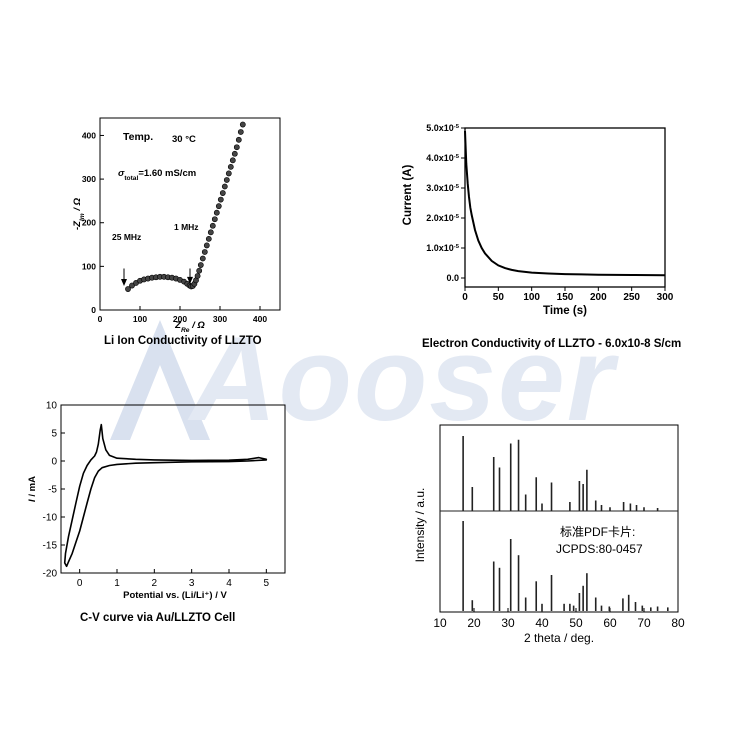 This screenshot has height=750, width=750. What do you see at coordinates (542, 623) in the screenshot?
I see `xrd-x-tick-label: 40` at bounding box center [542, 623].